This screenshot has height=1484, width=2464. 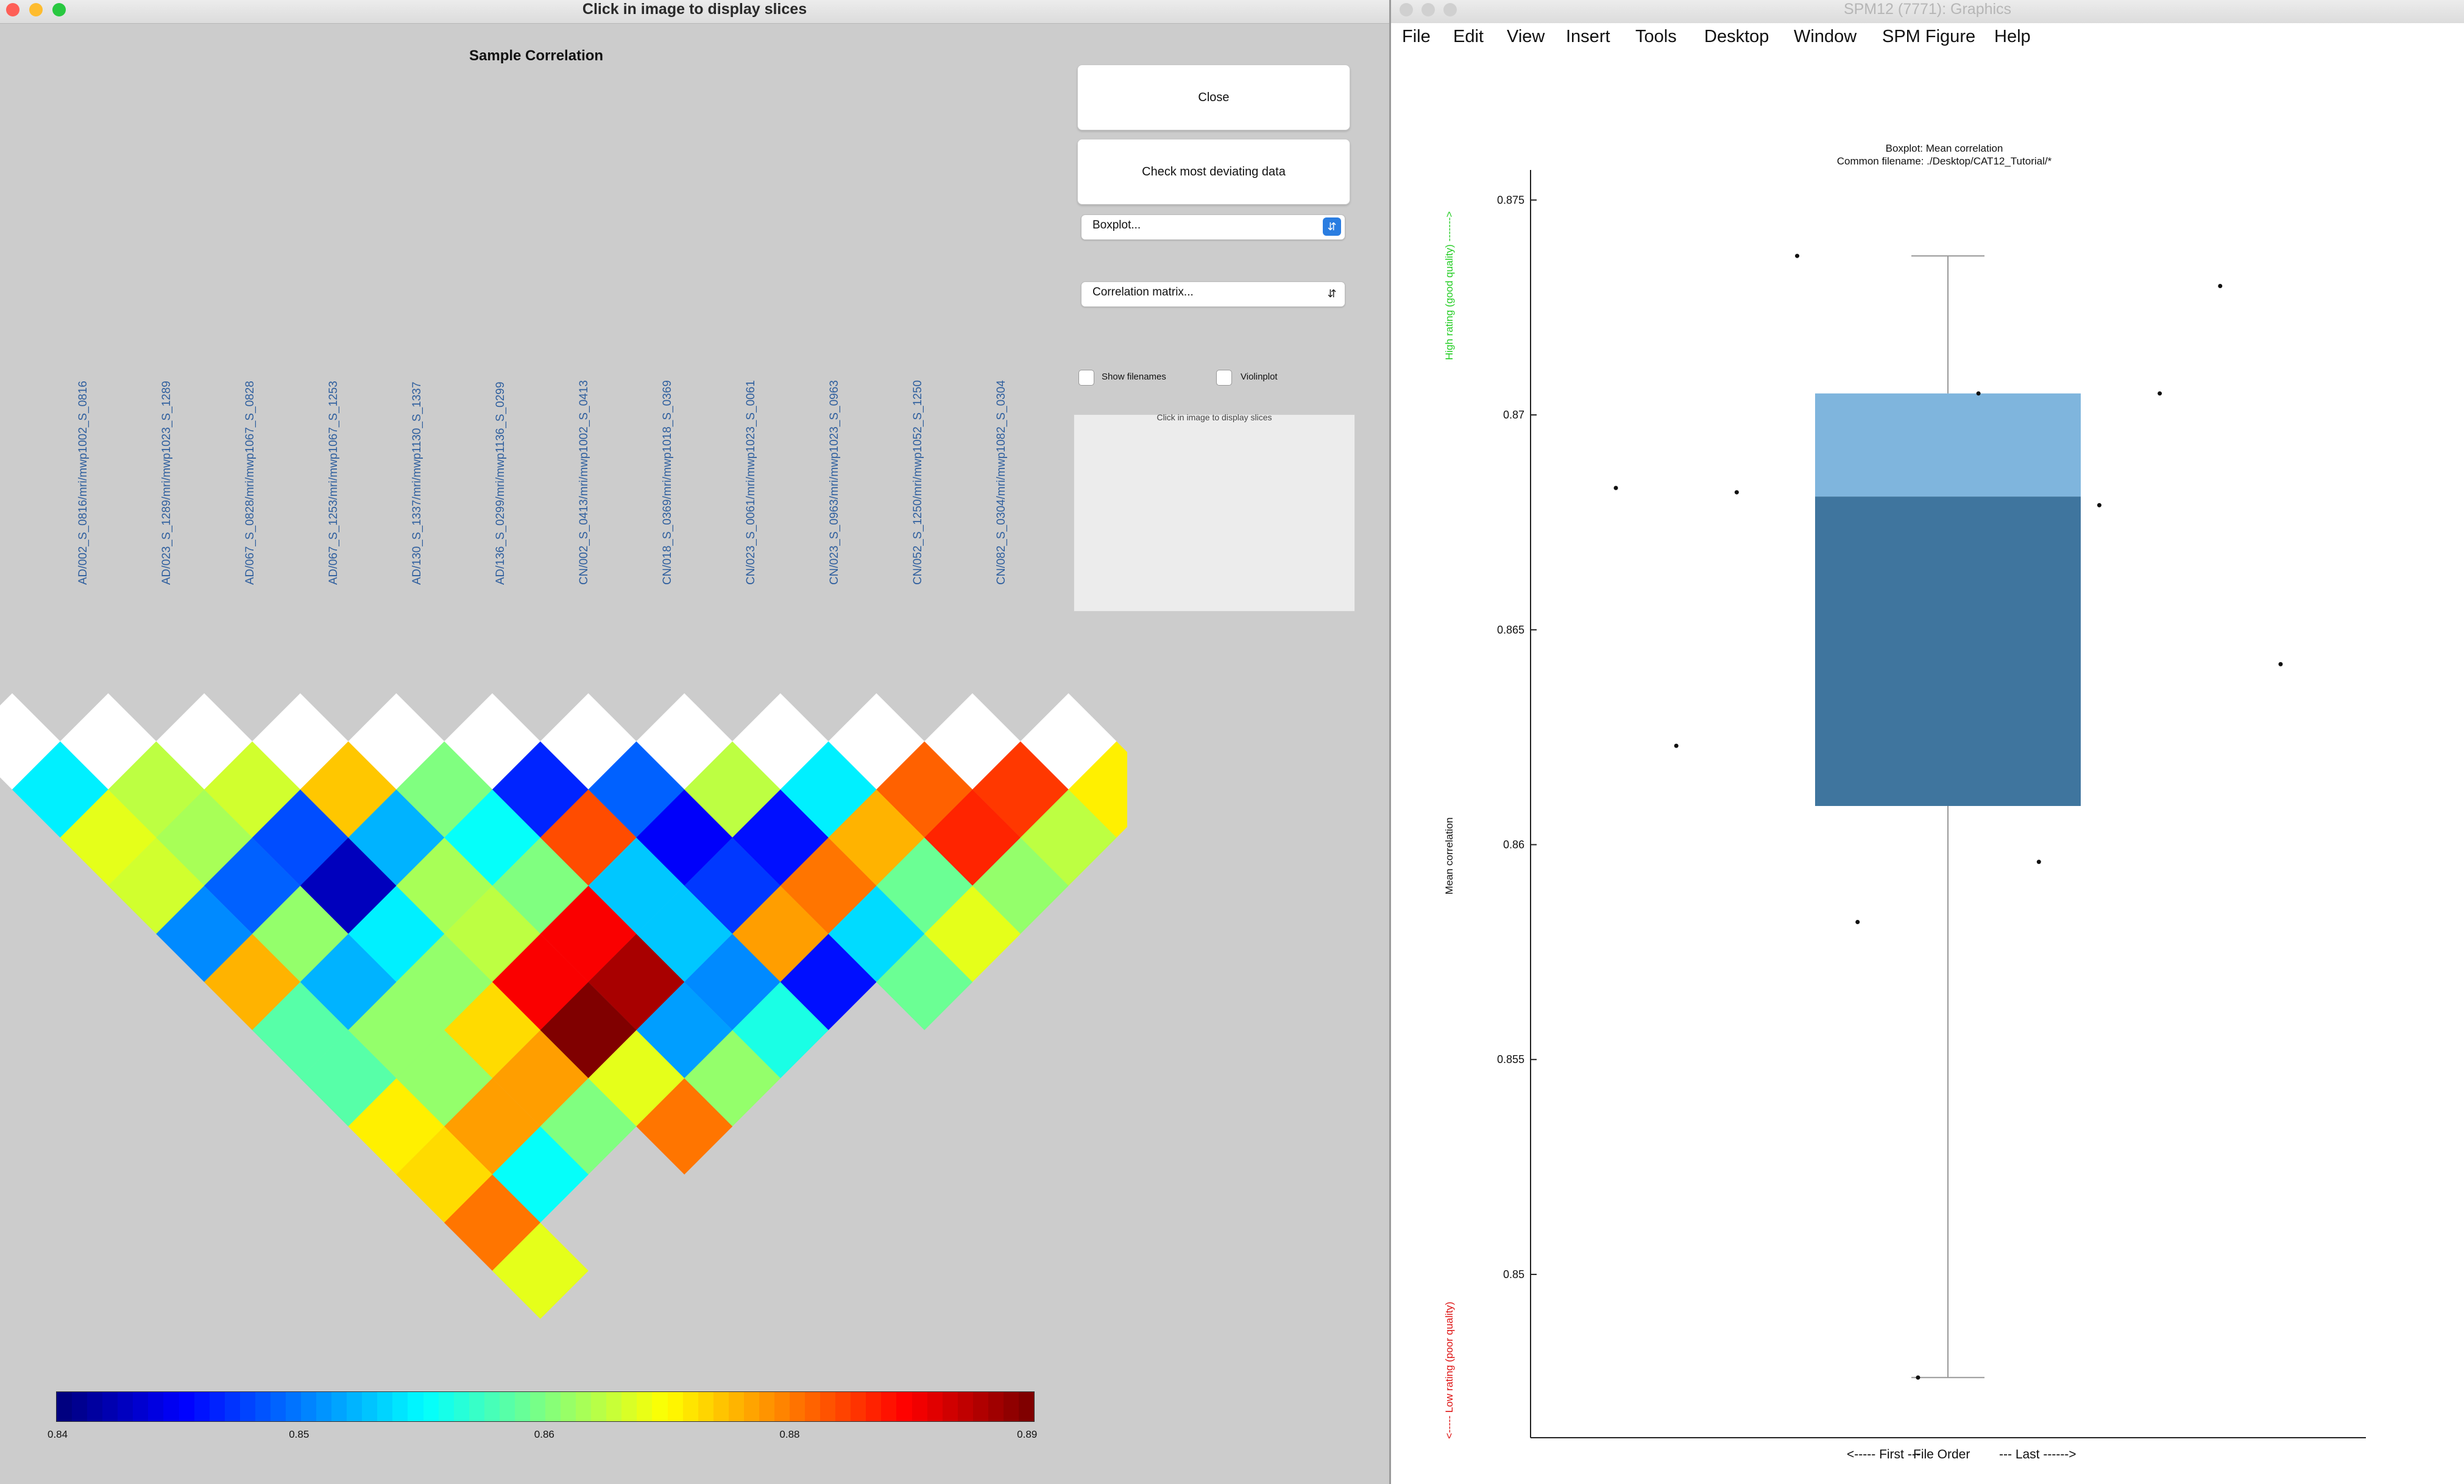 What do you see at coordinates (166, 483) in the screenshot?
I see `filename-label: AD/023_S_1289/mri/mwp1023_S_1289` at bounding box center [166, 483].